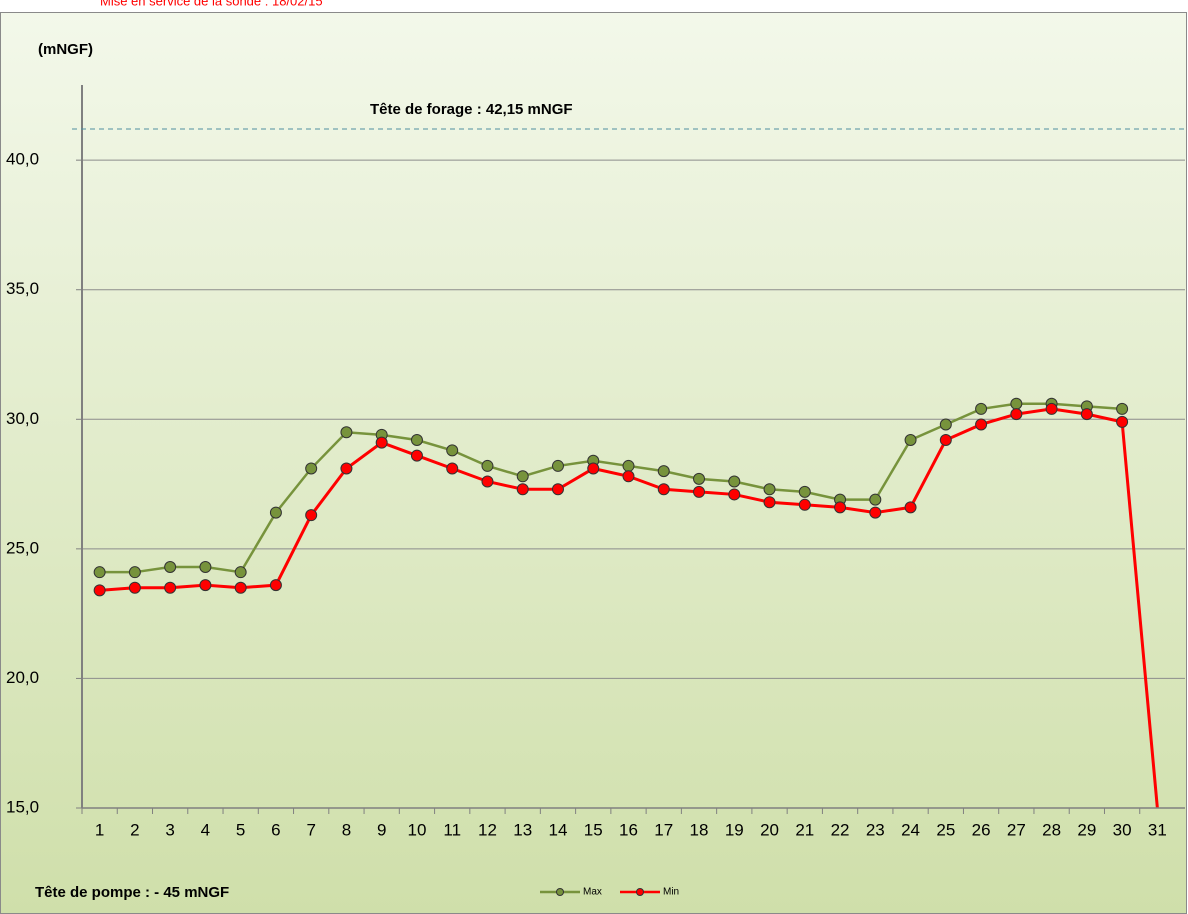 This screenshot has width=1188, height=914. Describe the element at coordinates (769, 829) in the screenshot. I see `x-tick-label: 20` at that location.